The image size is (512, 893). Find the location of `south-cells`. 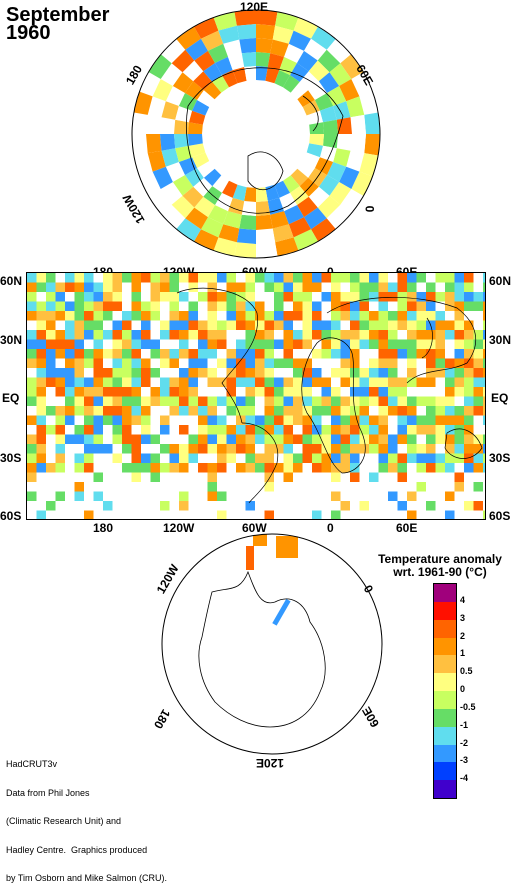

south-cells is located at coordinates (230, 640).